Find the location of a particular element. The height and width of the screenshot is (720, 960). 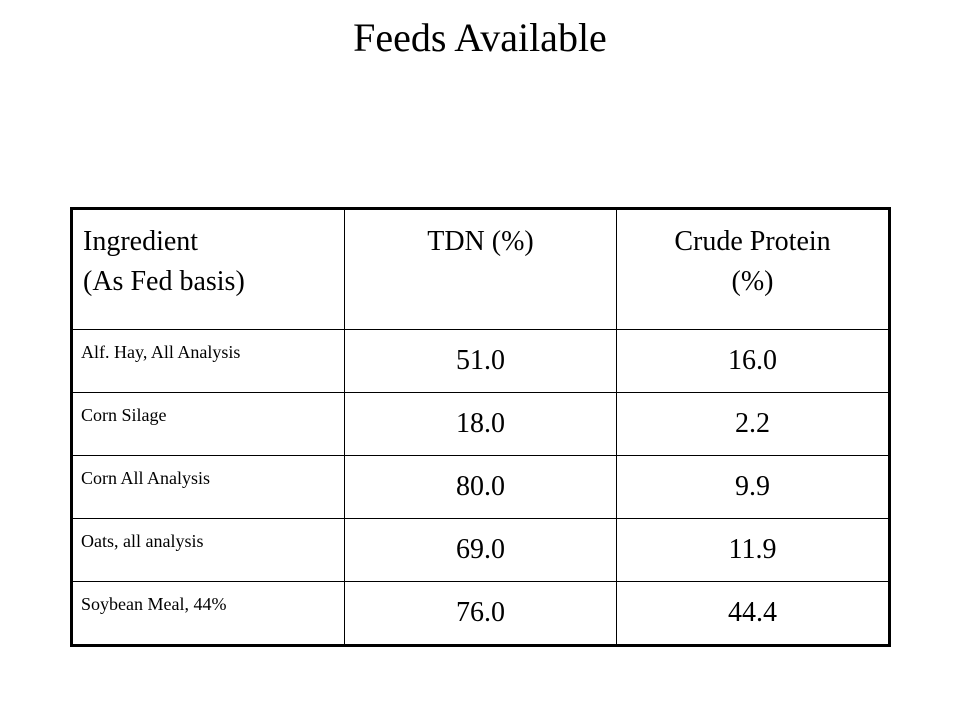

table-row: Soybean Meal, 44% 76.0 44.4 is located at coordinates (480, 613).